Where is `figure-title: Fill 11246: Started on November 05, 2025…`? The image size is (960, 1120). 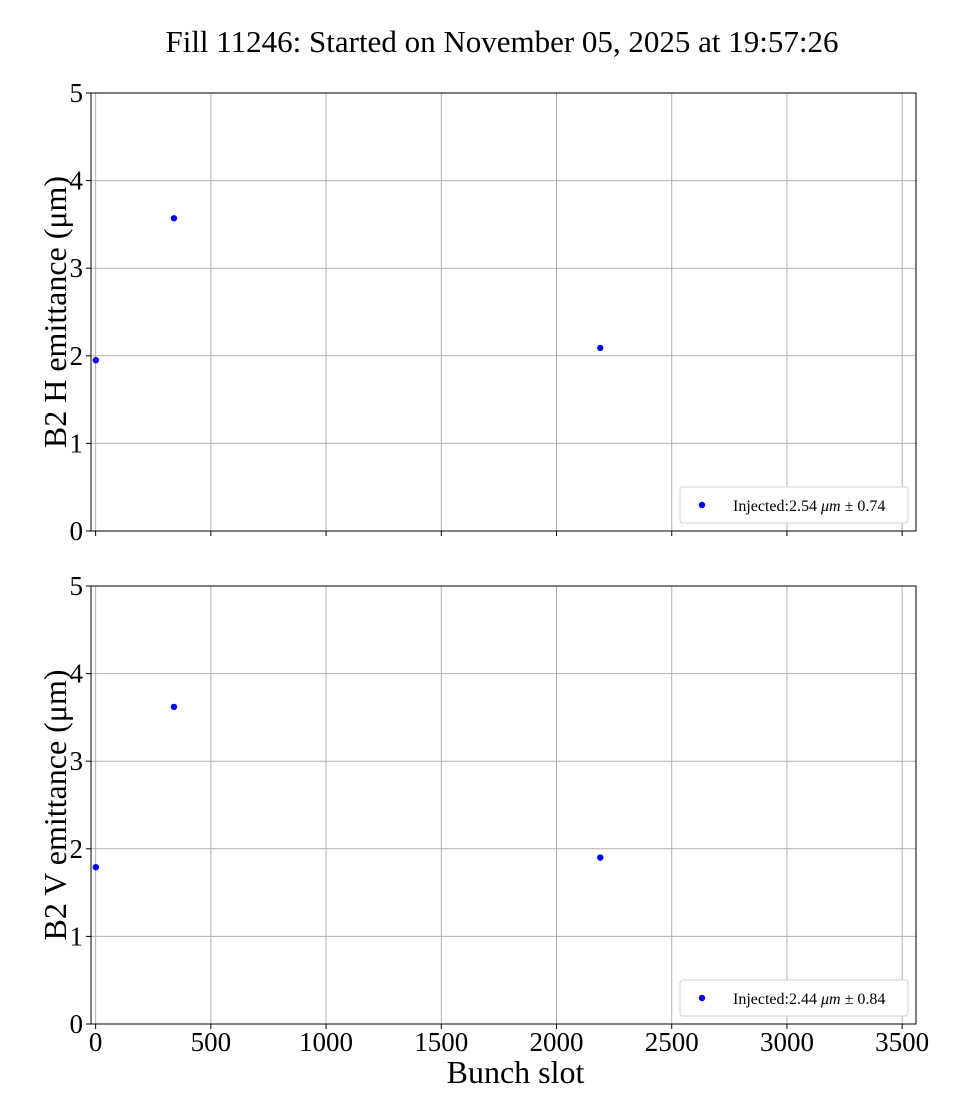 figure-title: Fill 11246: Started on November 05, 2025… is located at coordinates (501, 41).